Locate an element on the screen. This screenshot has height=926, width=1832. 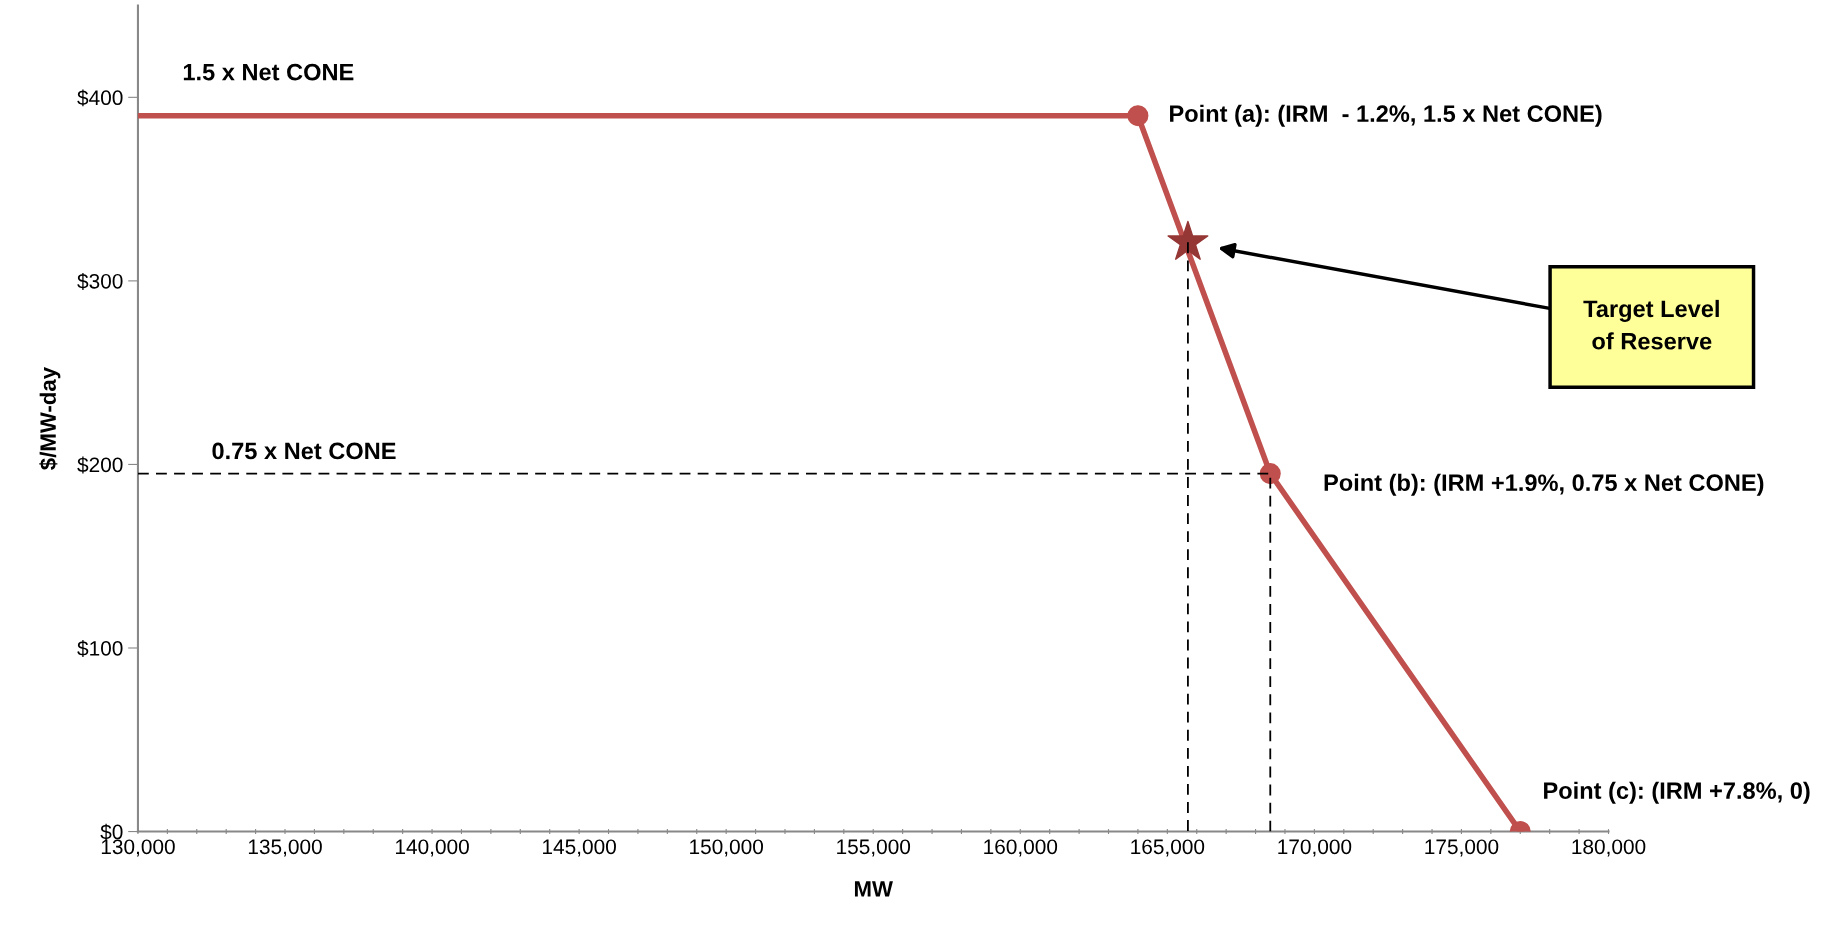
x-tick-label: 135,000 is located at coordinates (285, 848).